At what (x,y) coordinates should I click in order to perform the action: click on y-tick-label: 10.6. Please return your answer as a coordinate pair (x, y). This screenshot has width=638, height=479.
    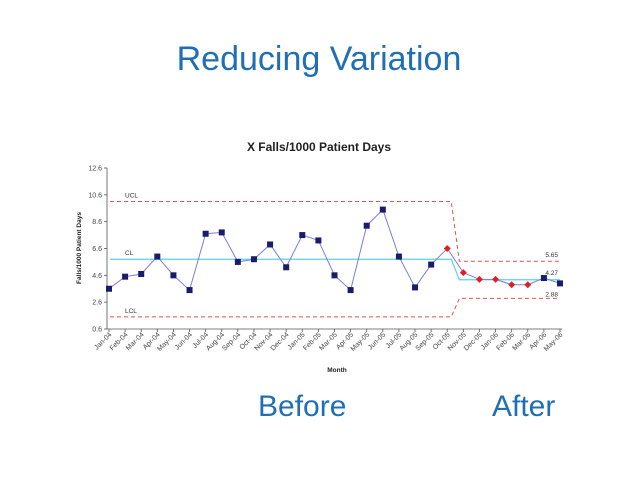
    Looking at the image, I should click on (95, 195).